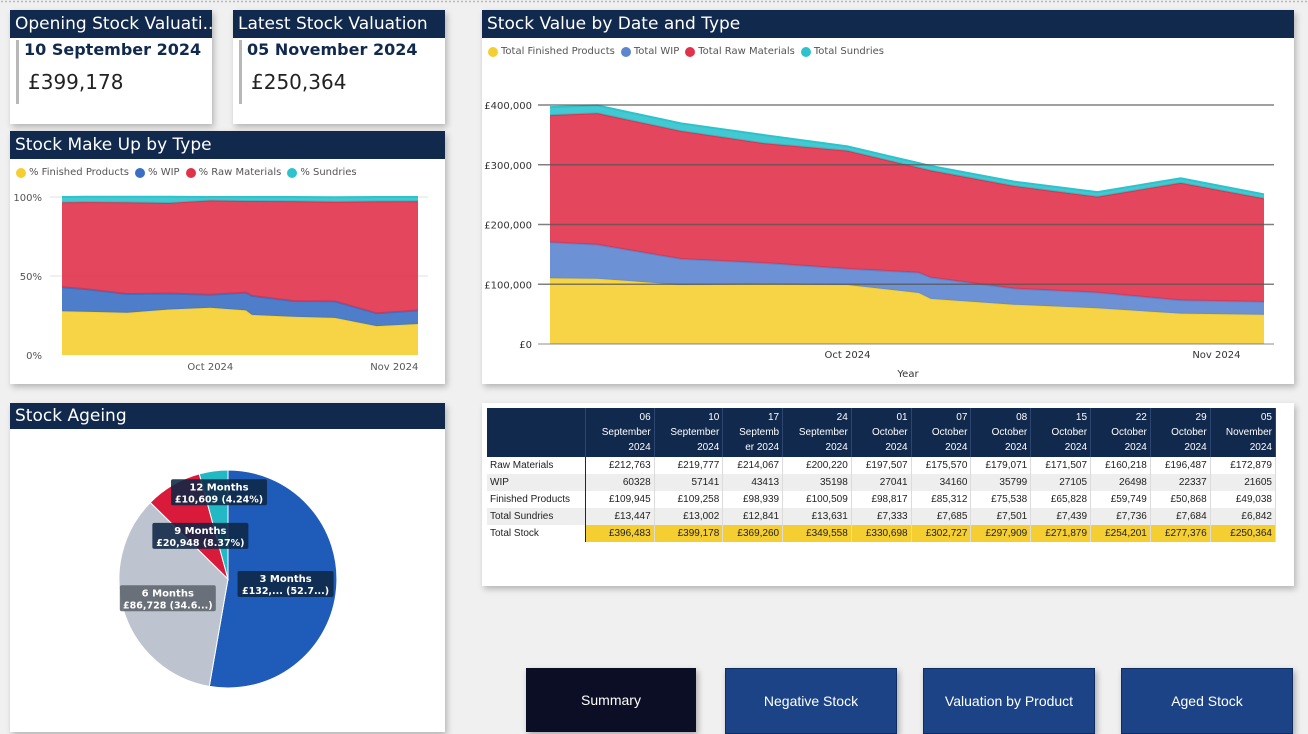 The image size is (1308, 734). What do you see at coordinates (1243, 432) in the screenshot?
I see `table-date-header-text: November` at bounding box center [1243, 432].